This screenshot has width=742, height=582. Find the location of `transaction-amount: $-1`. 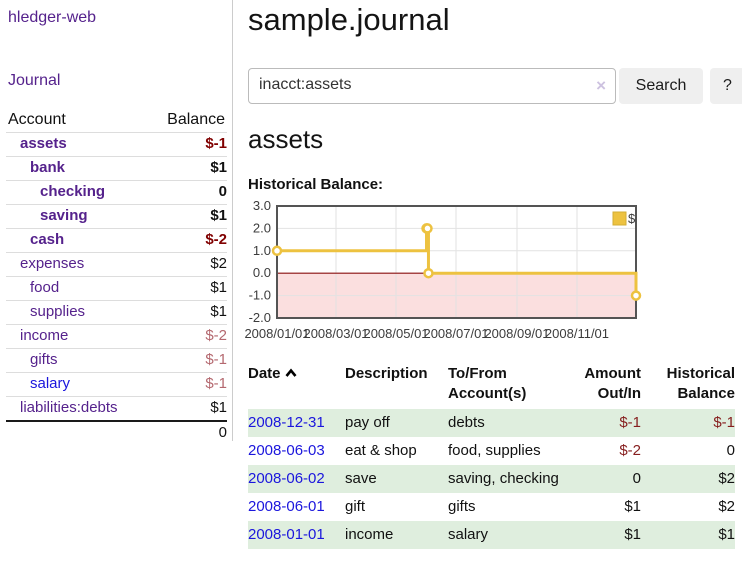

transaction-amount: $-1 is located at coordinates (608, 423).